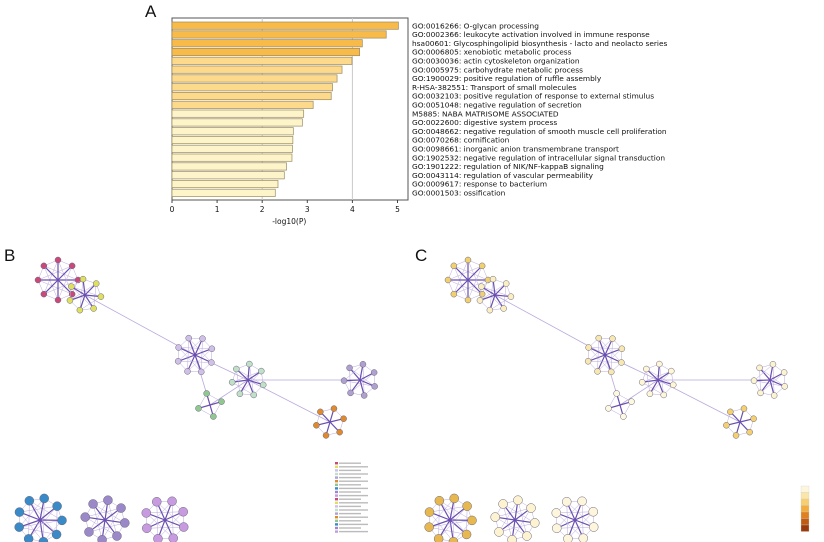  I want to click on x-tick-label: 1, so click(217, 209).